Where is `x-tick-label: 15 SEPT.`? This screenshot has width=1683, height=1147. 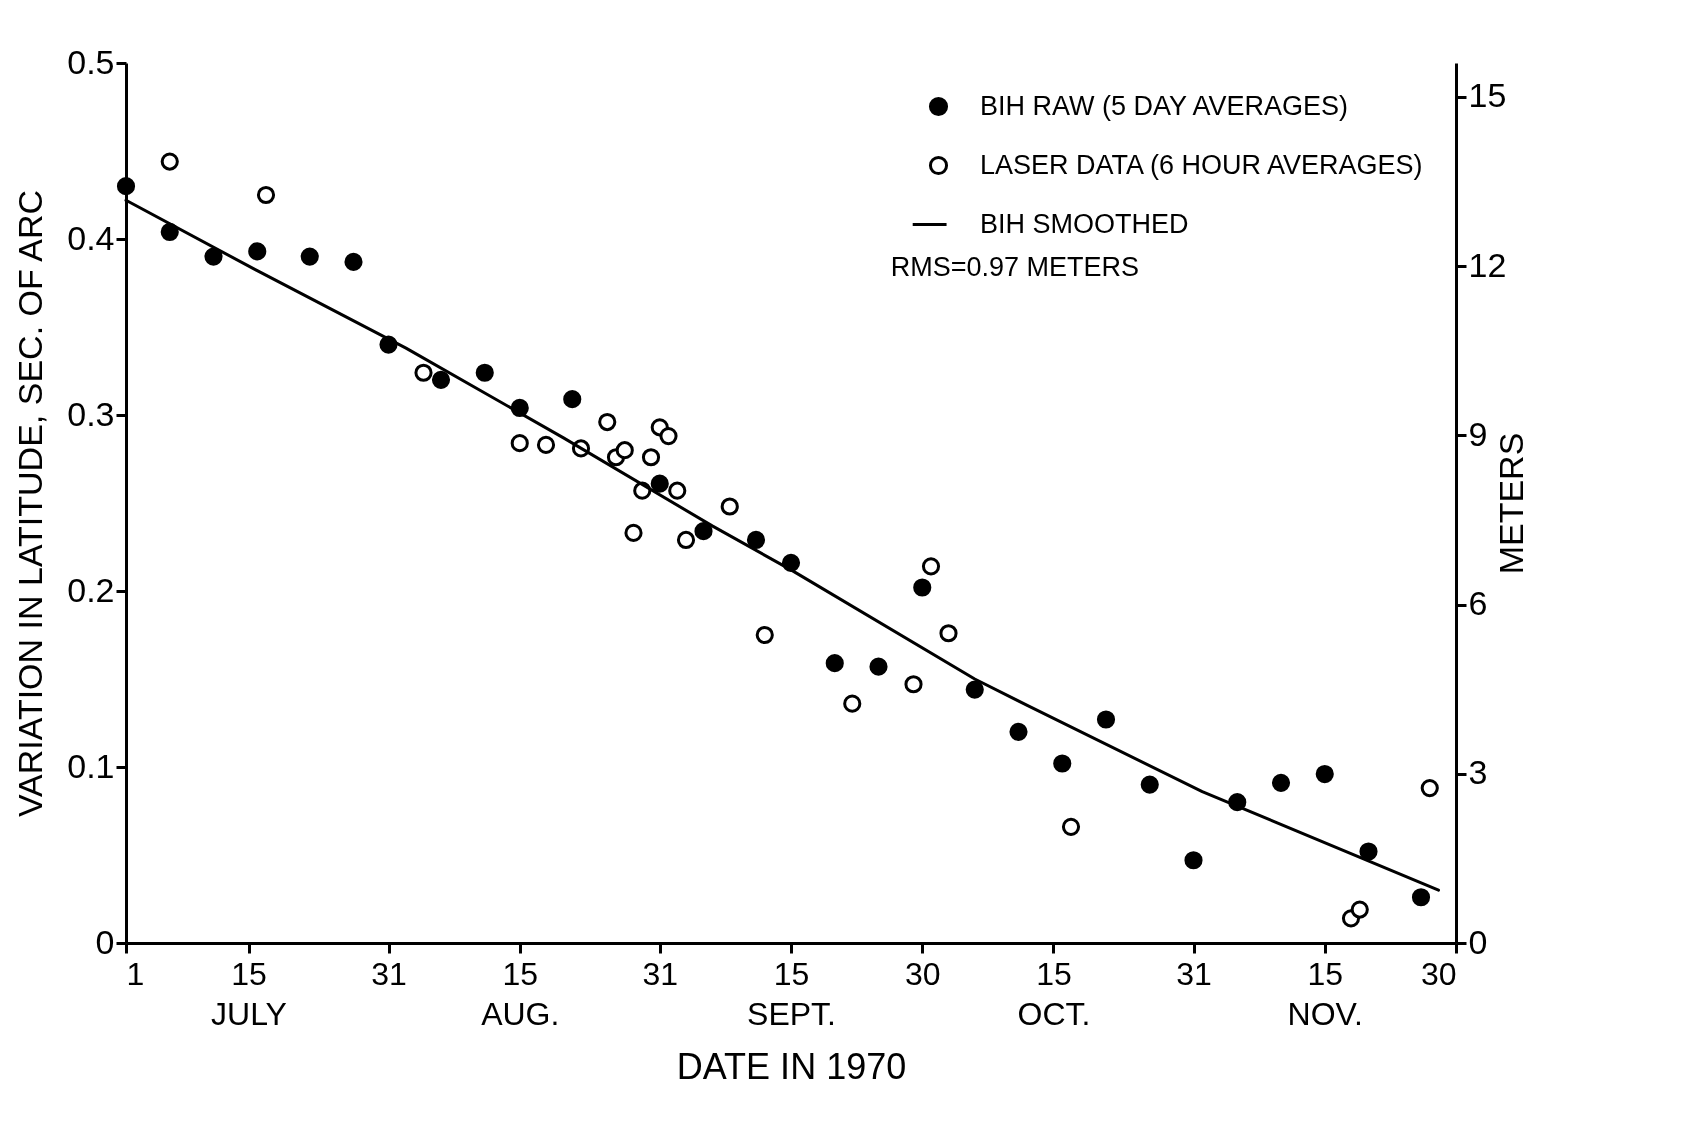
x-tick-label: 15 SEPT. is located at coordinates (791, 993).